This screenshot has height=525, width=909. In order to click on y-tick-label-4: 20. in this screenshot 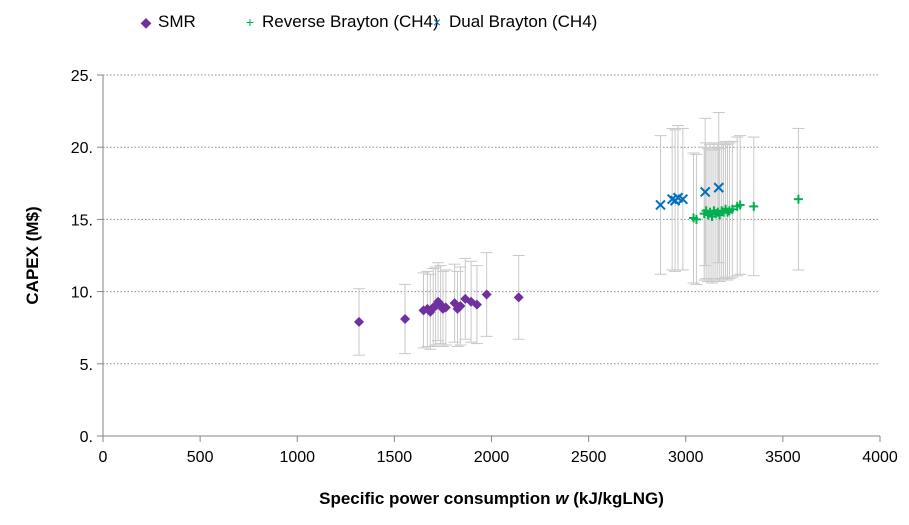, I will do `click(82, 148)`.